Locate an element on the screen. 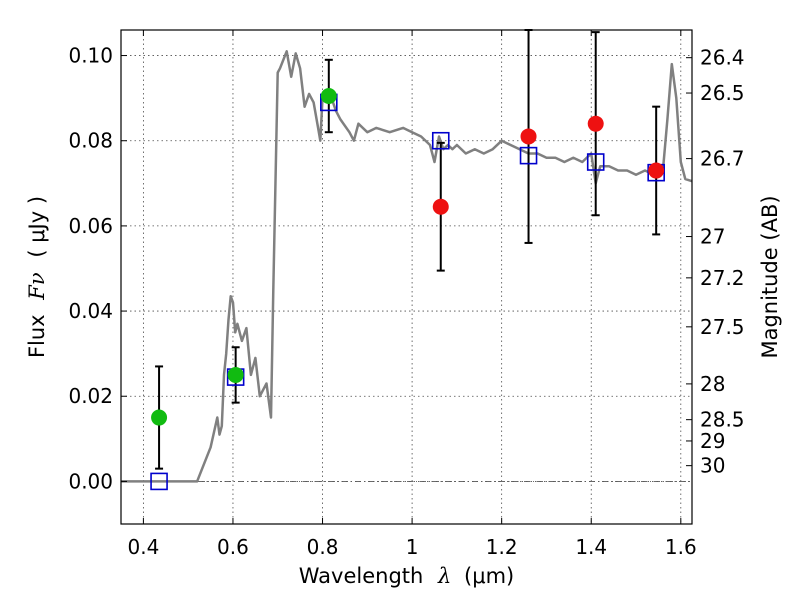 The height and width of the screenshot is (604, 800). magnitude-tick-label: 28 is located at coordinates (712, 384).